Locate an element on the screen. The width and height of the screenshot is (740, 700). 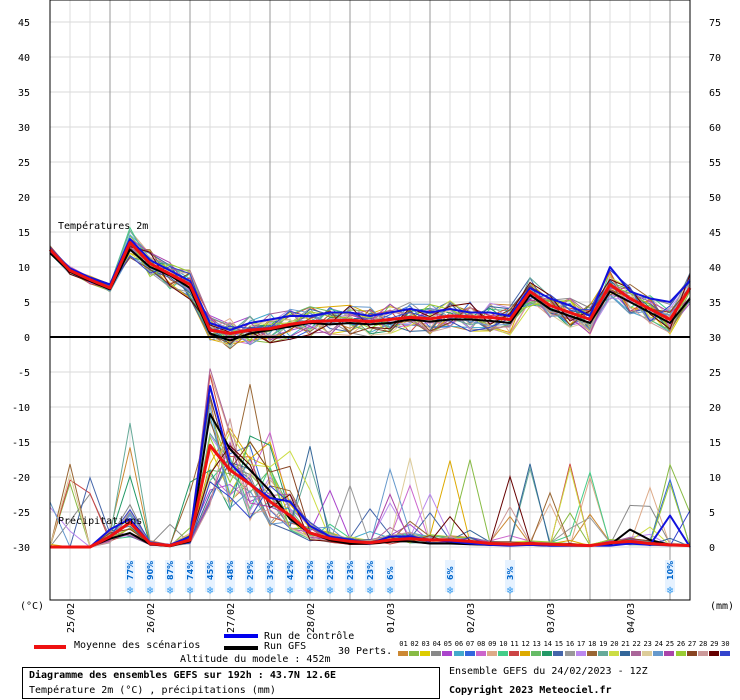
snow-prob-label: 90% is located at coordinates (150, 570).